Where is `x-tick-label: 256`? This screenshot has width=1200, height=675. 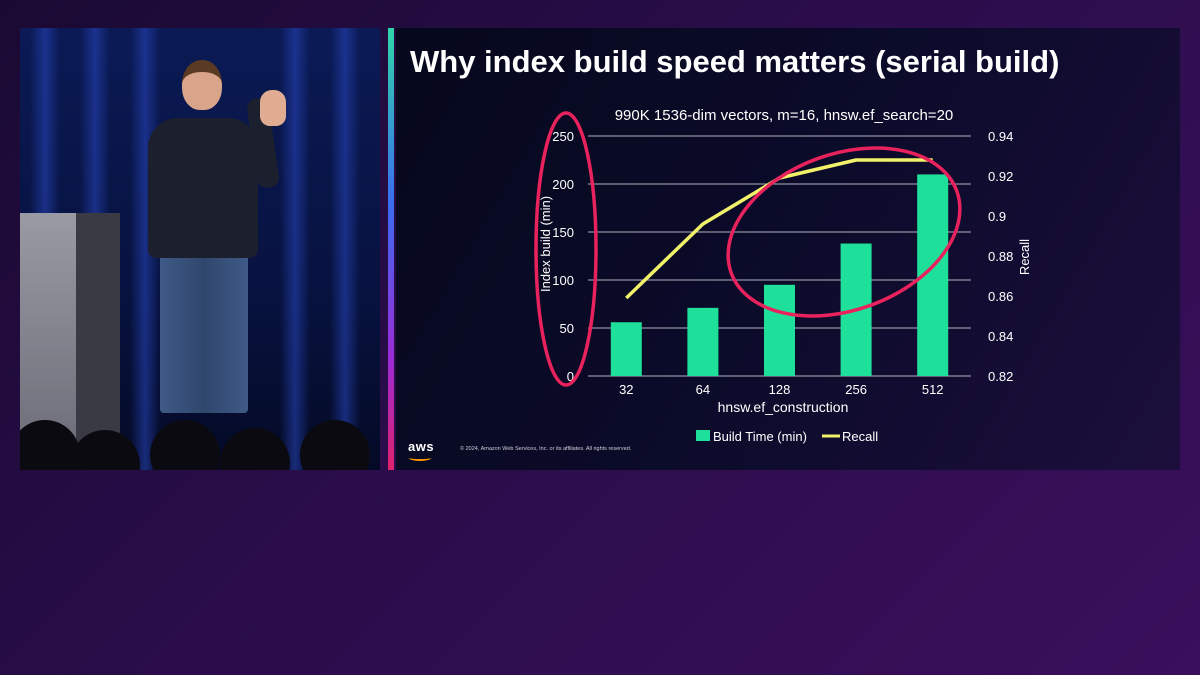
x-tick-label: 256 is located at coordinates (856, 389).